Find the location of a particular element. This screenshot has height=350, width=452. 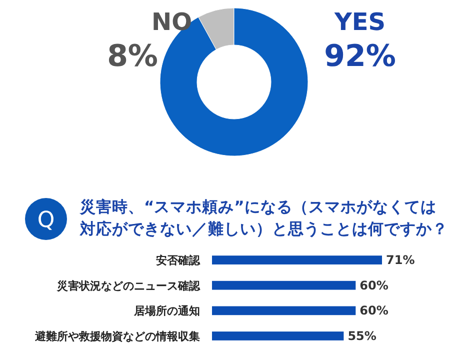

slice-label: NO is located at coordinates (172, 22).